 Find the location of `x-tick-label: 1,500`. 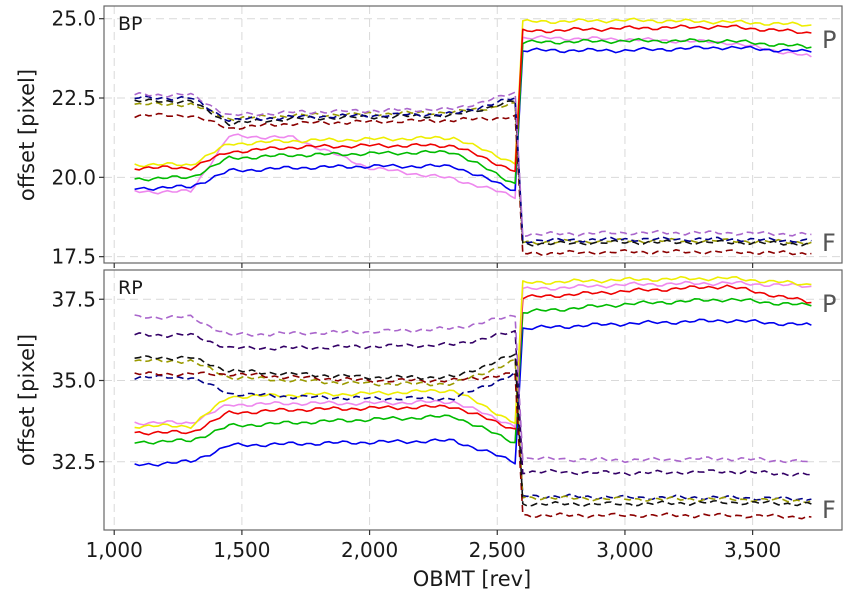

x-tick-label: 1,500 is located at coordinates (241, 550).